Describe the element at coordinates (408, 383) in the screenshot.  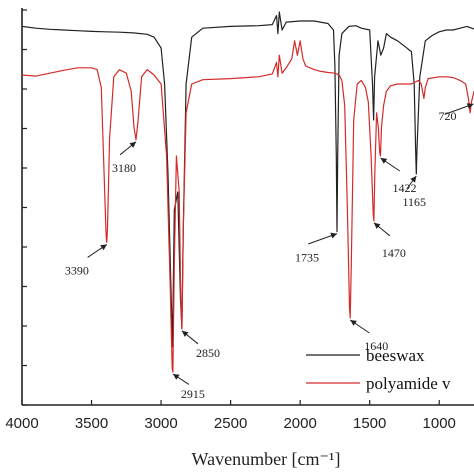
I see `legend-label-polyamide: polyamide v` at that location.